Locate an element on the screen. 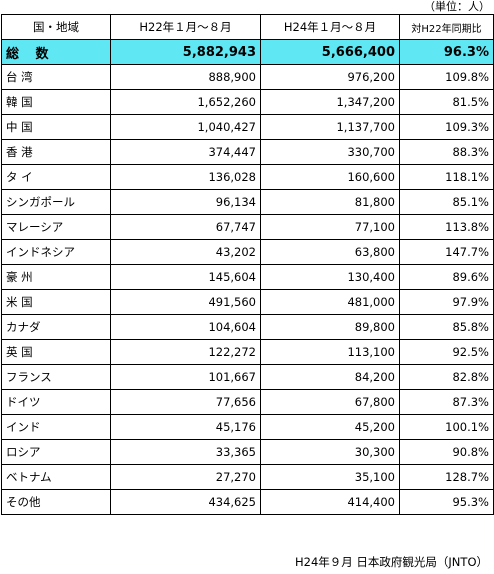 The image size is (494, 574). table-row: ベトナム 27,270 35,100 128.7% is located at coordinates (247, 477).